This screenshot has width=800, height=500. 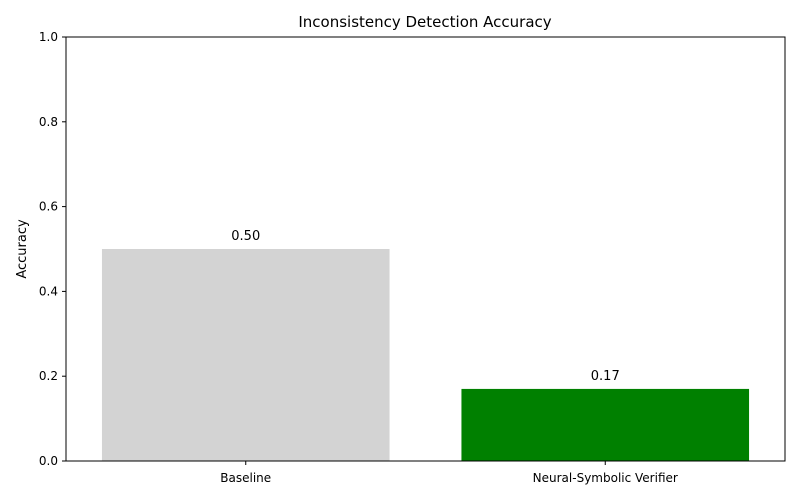 I want to click on data-label-baseline: 0.50, so click(x=245, y=236).